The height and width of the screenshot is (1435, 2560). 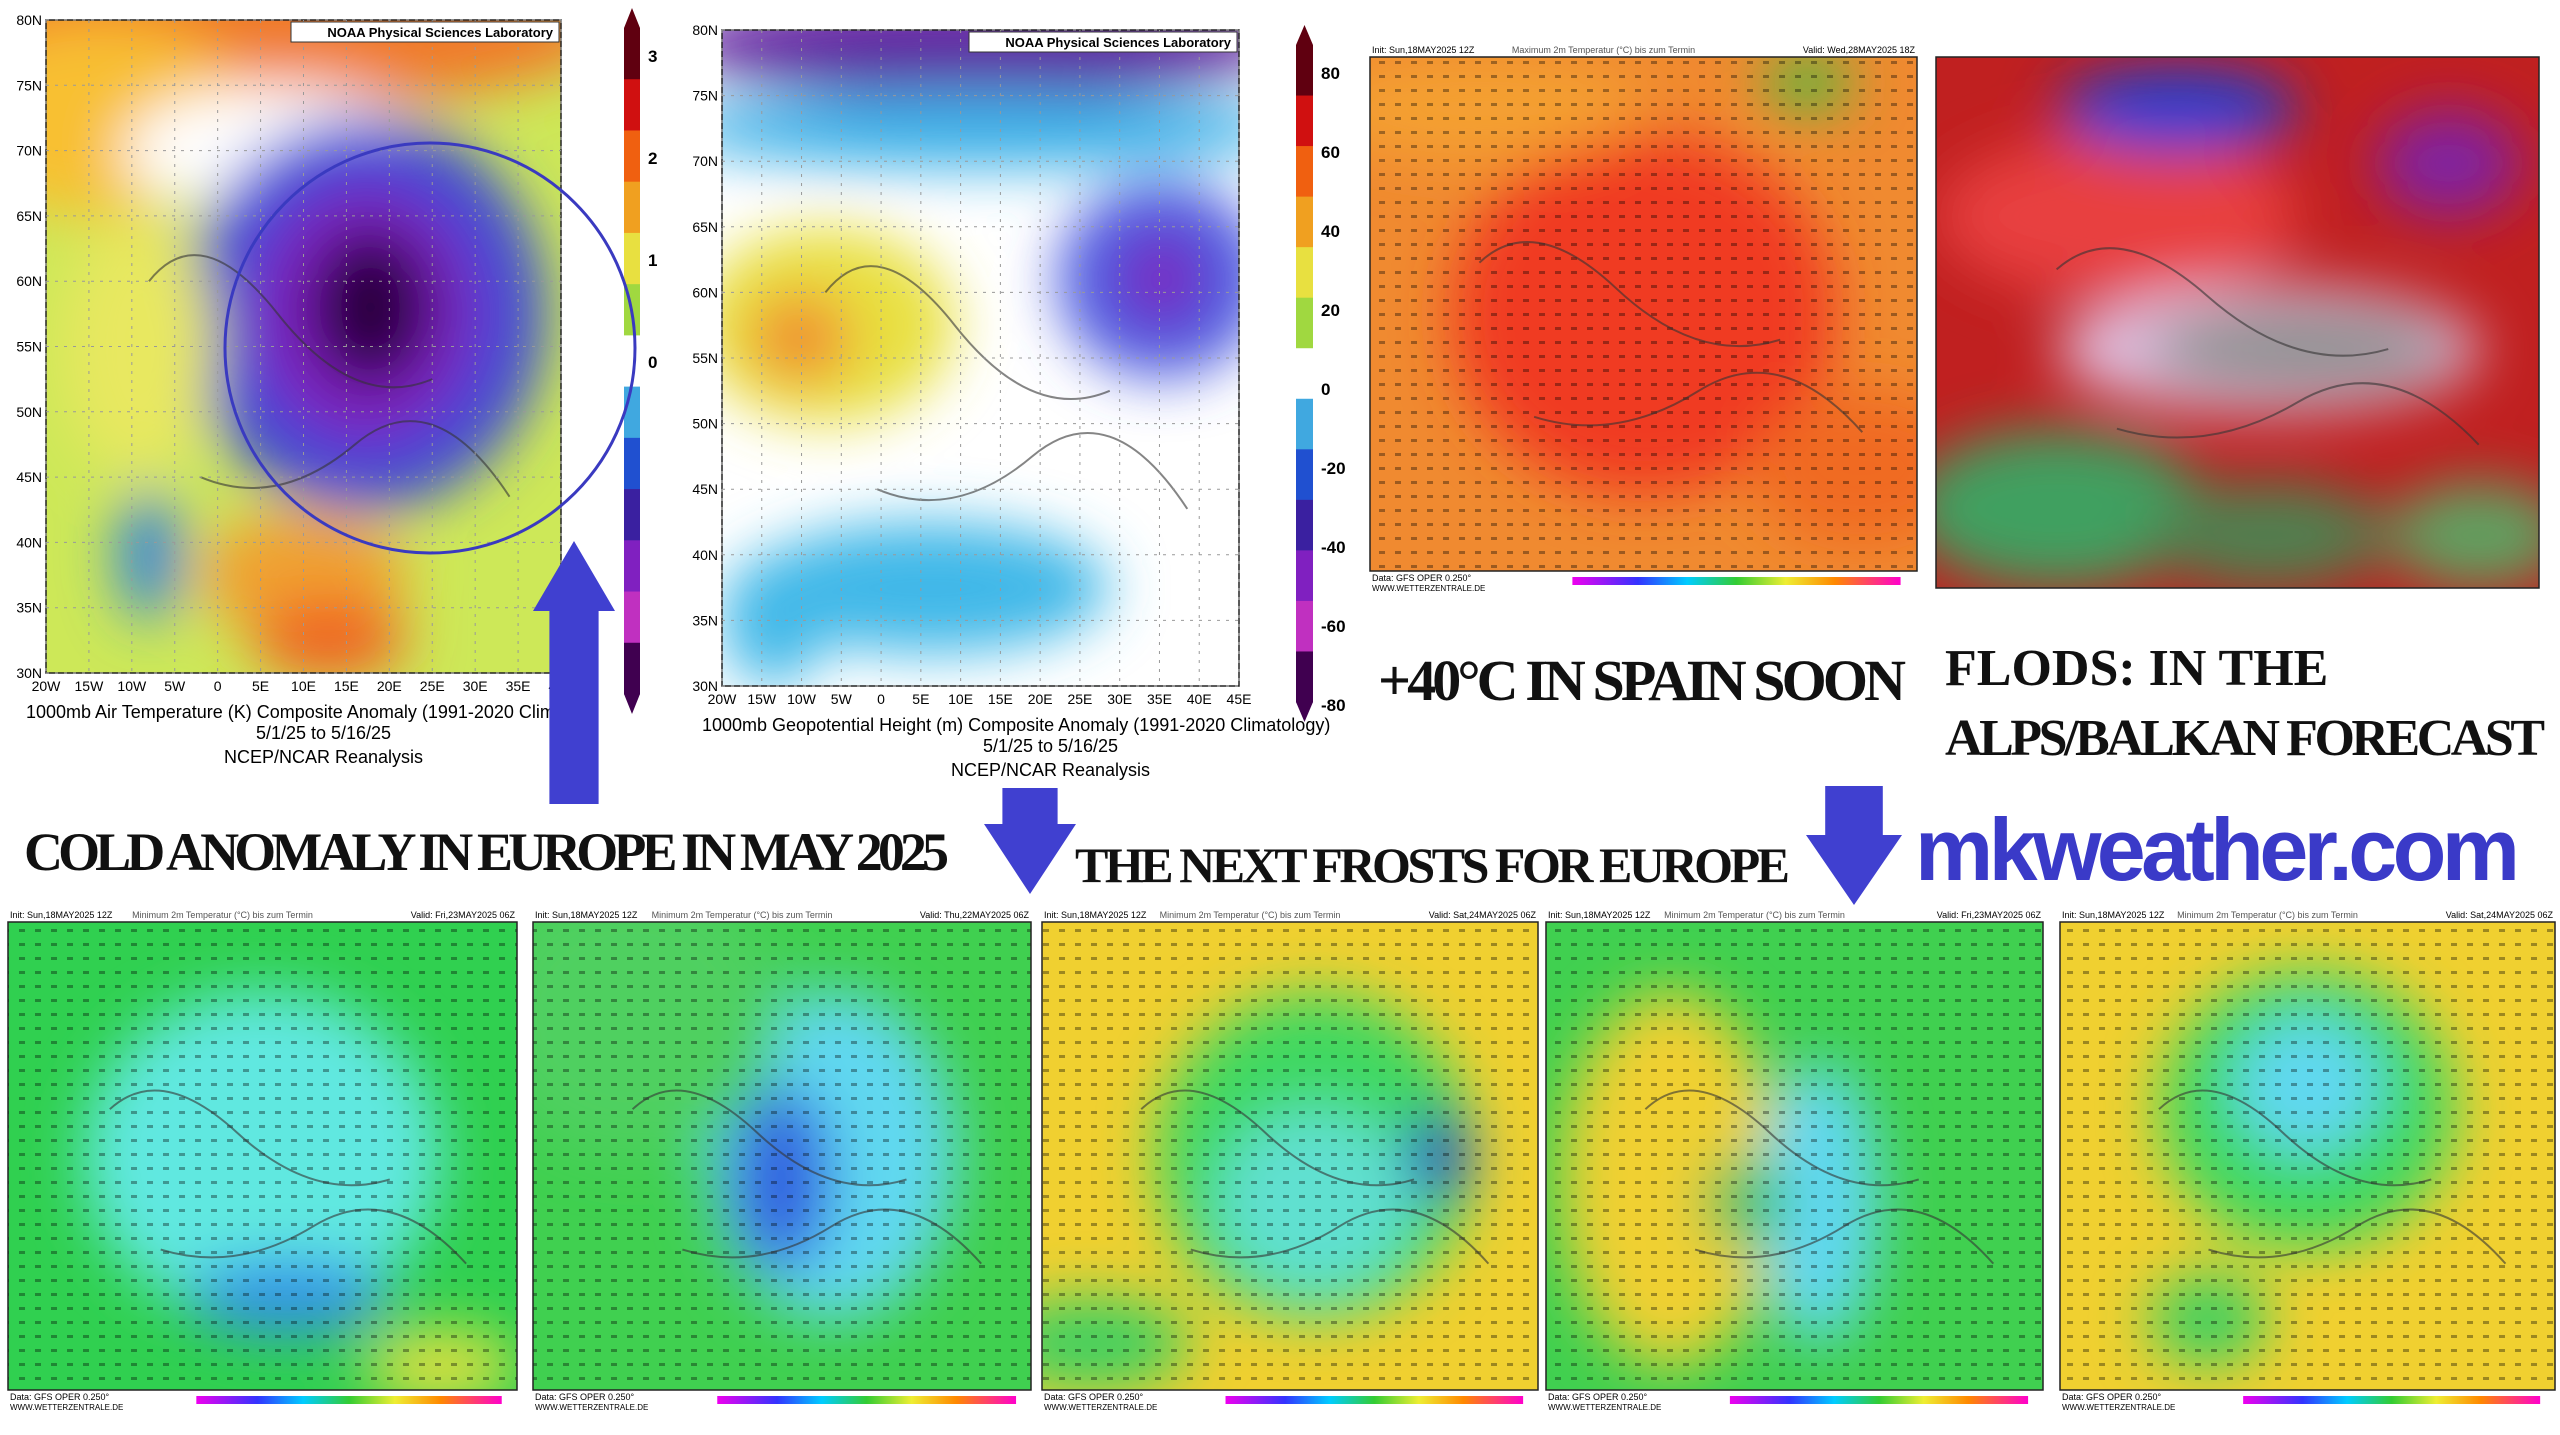 I want to click on source: NOAA Physical Sciences Laboratory, so click(x=1118, y=42).